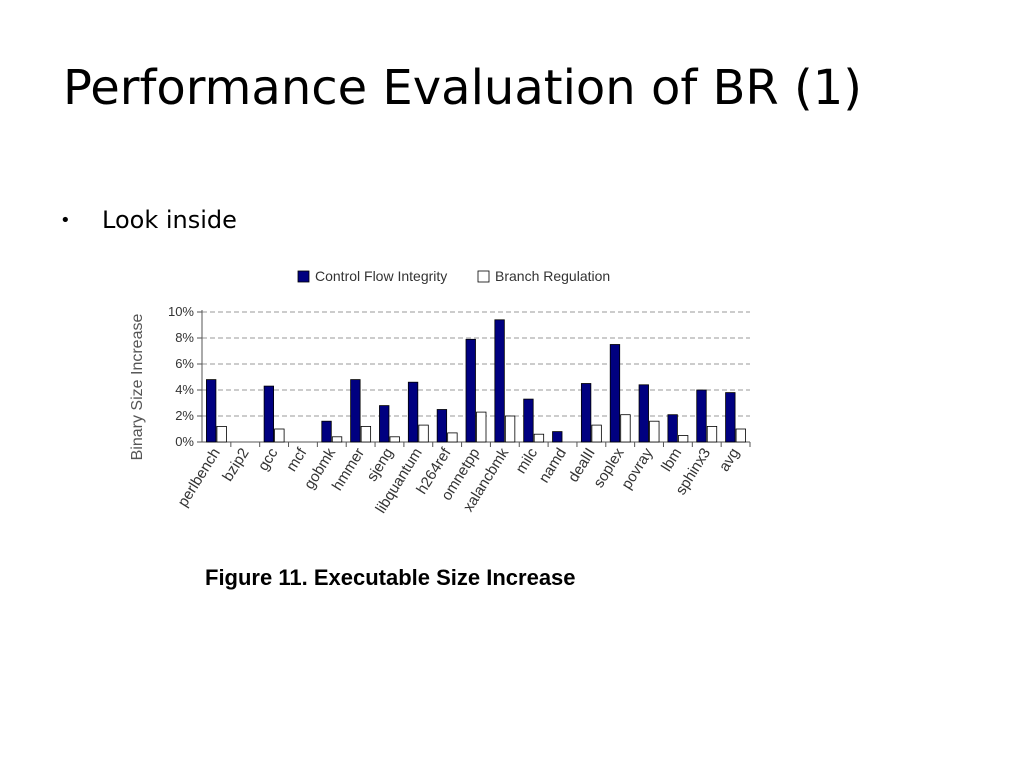 This screenshot has height=768, width=1024. Describe the element at coordinates (463, 88) in the screenshot. I see `slide-title: Performance Evaluation of BR (1)` at that location.